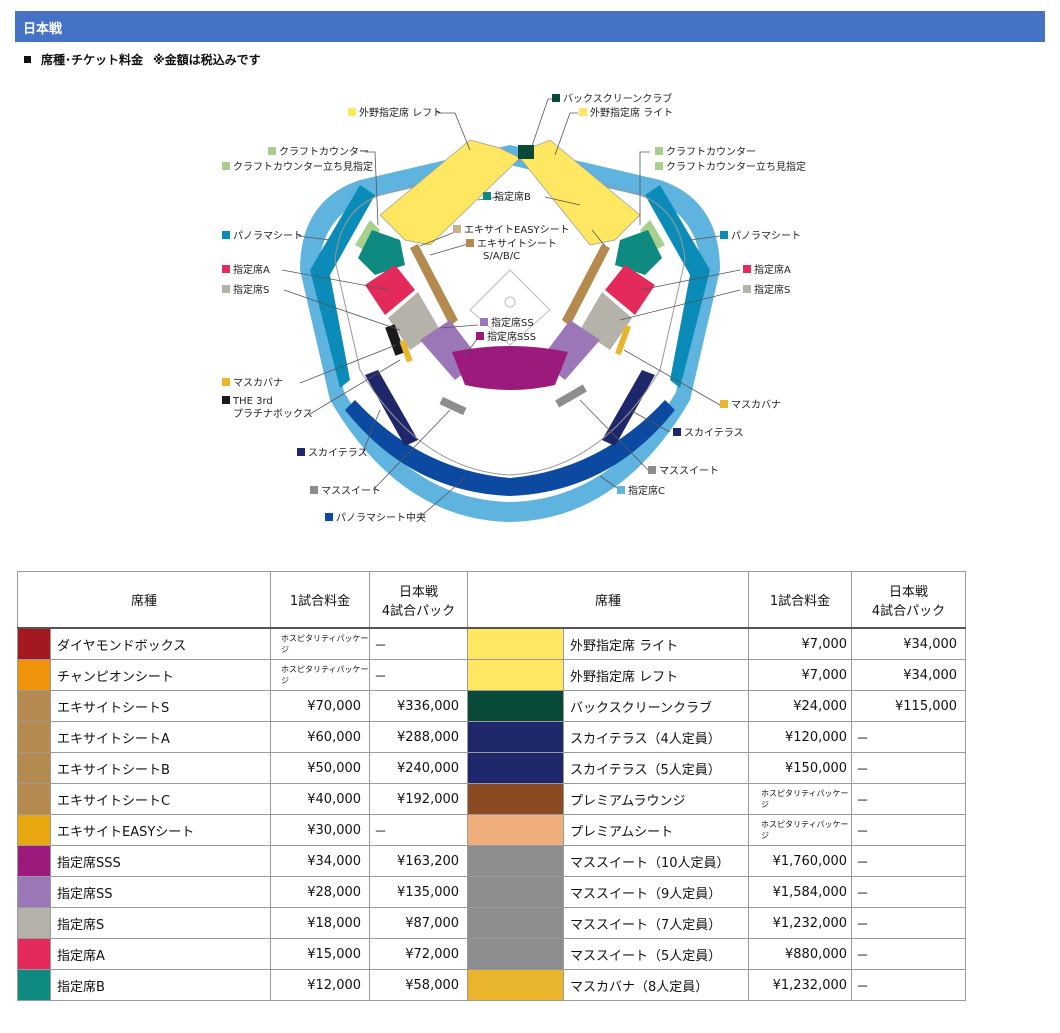  I want to click on label-seat-sss: 指定席SSS, so click(511, 336).